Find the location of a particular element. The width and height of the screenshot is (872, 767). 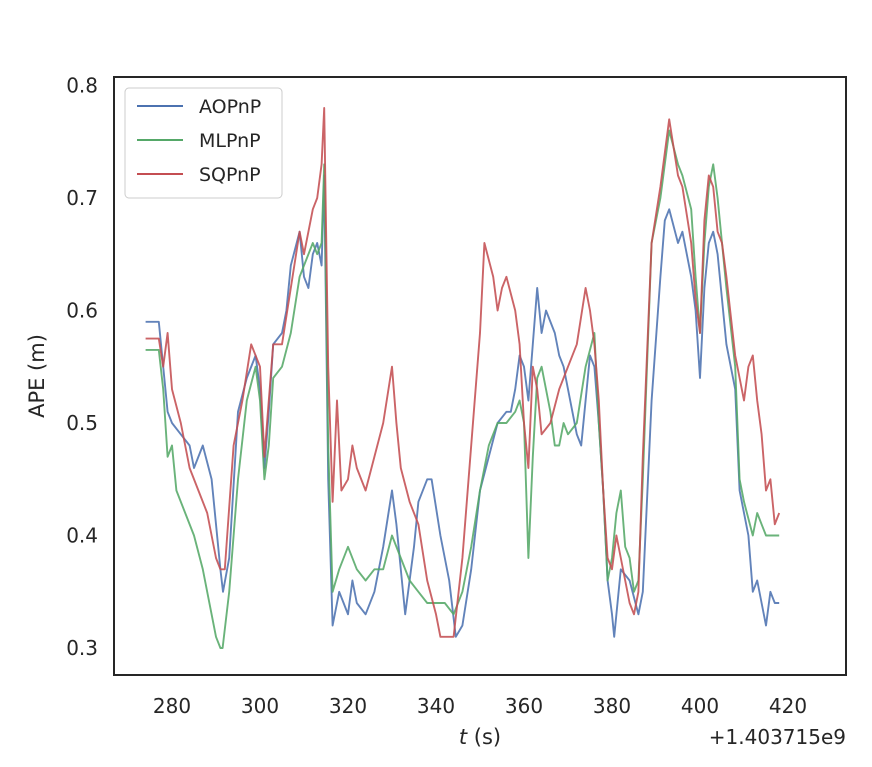

x-tick-label: 400 is located at coordinates (700, 706).